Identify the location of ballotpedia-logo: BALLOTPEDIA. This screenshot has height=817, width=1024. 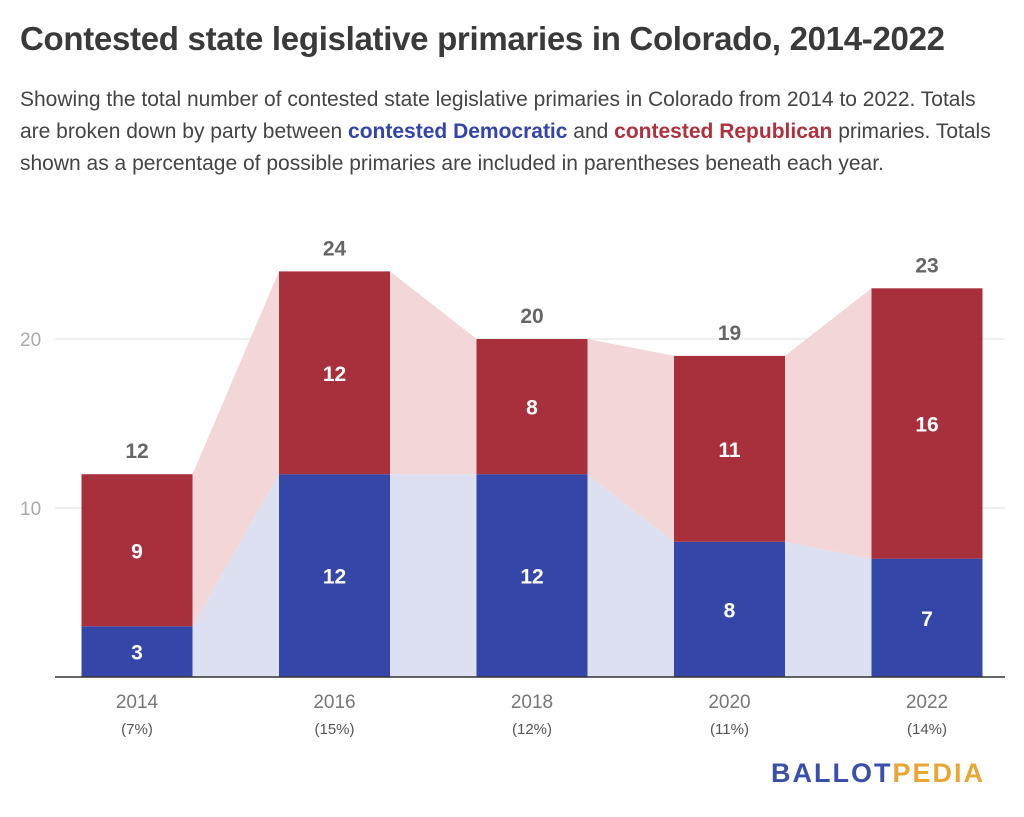
(878, 773).